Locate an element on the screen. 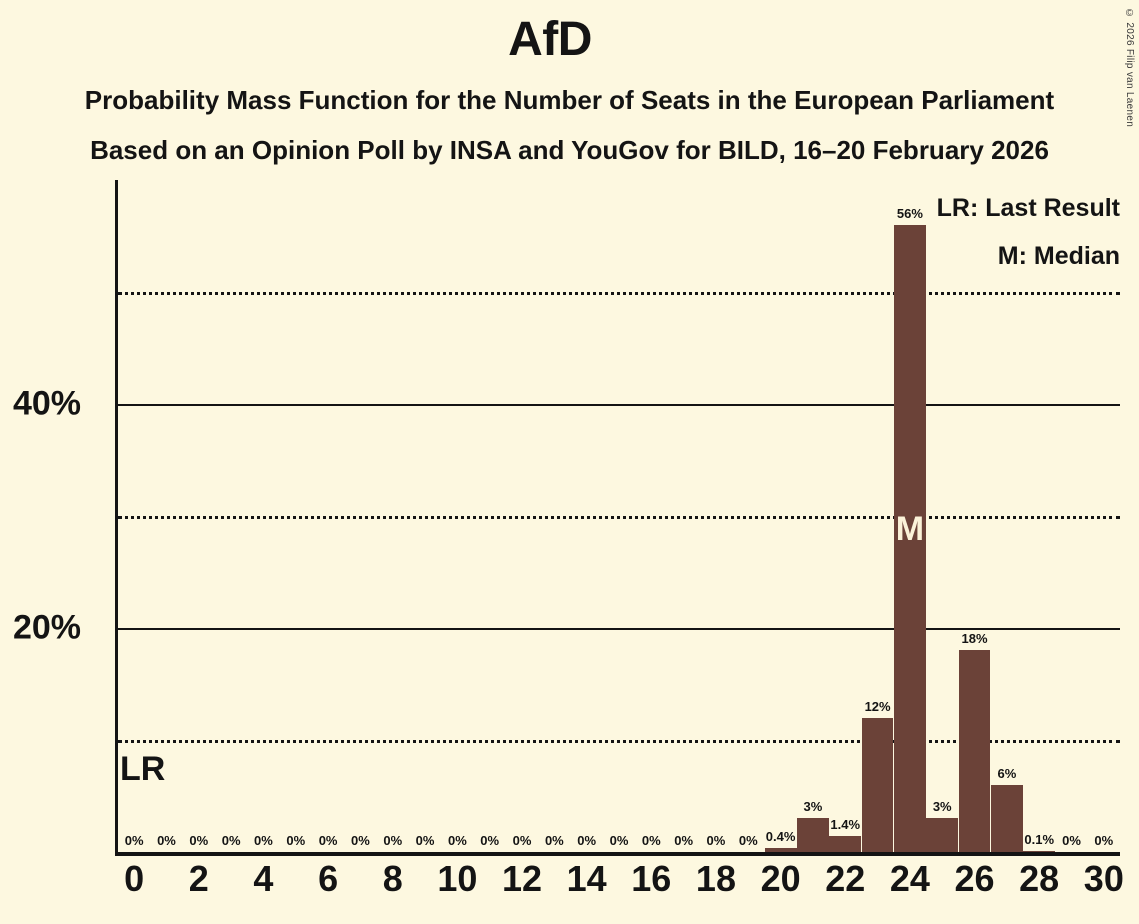  x-axis-tick-label: 4 is located at coordinates (263, 878).